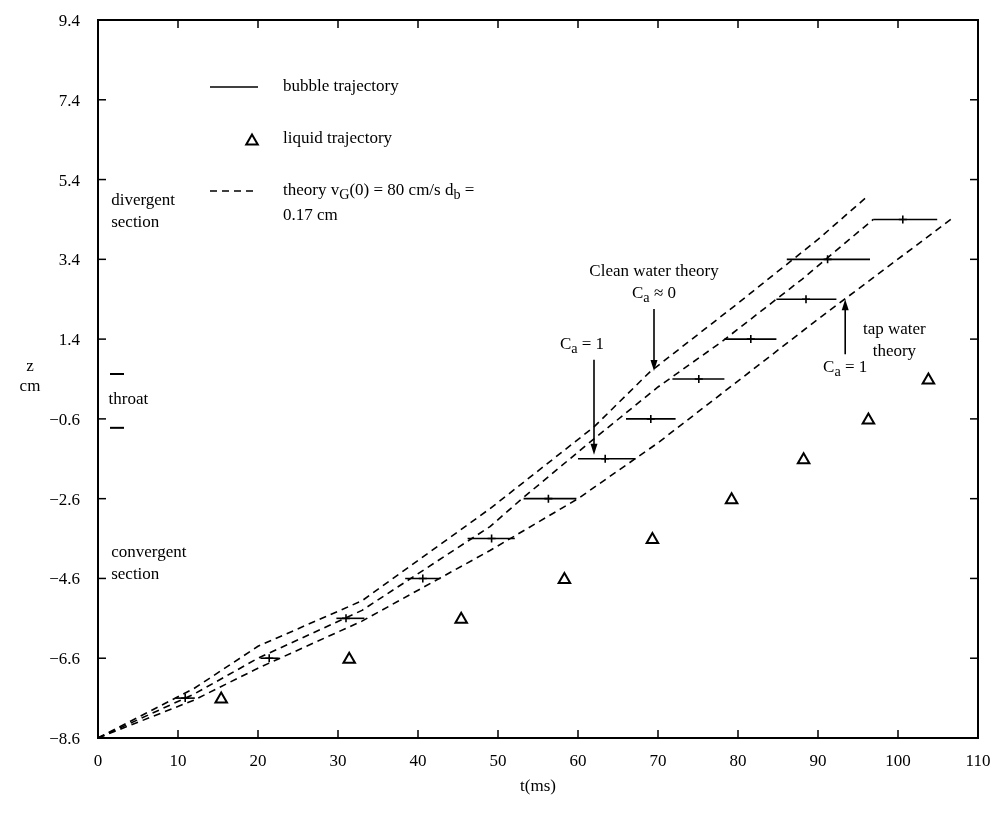 This screenshot has height=814, width=1007. What do you see at coordinates (30, 375) in the screenshot?
I see `y-axis-title: z cm` at bounding box center [30, 375].